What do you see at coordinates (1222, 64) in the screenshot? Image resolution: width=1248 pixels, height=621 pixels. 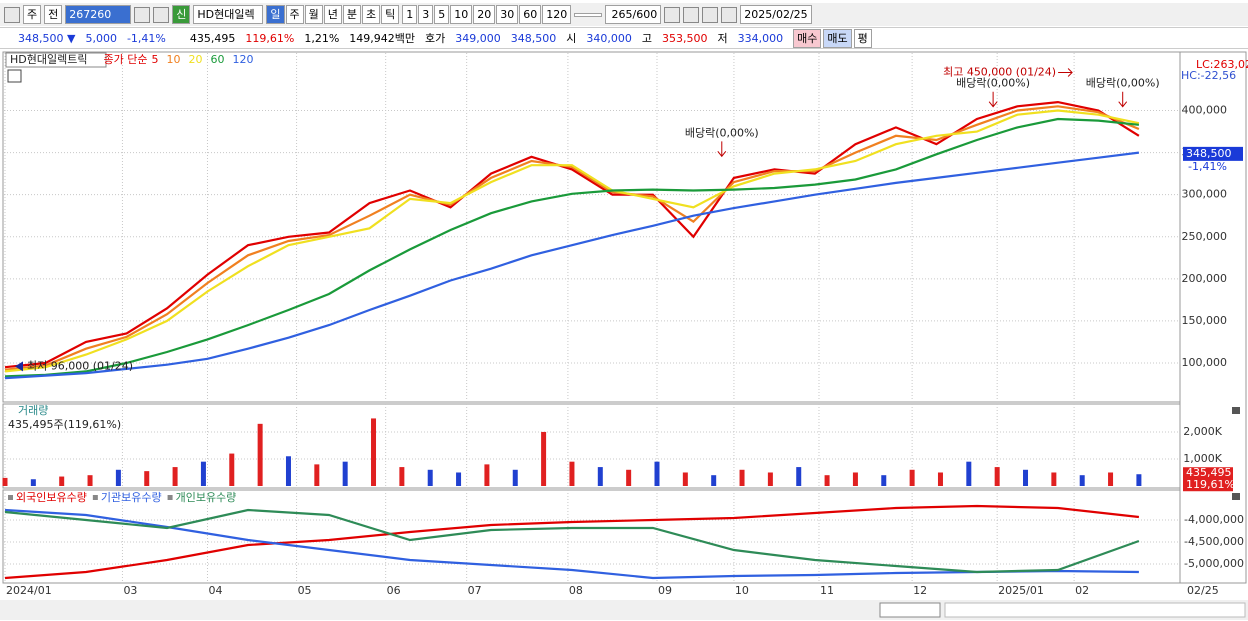 I see `lc: LC:263,02` at bounding box center [1222, 64].